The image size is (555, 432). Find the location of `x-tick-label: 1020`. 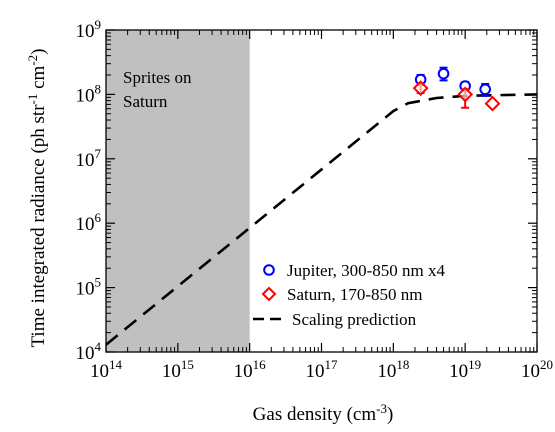

x-tick-label: 1020 is located at coordinates (537, 369).